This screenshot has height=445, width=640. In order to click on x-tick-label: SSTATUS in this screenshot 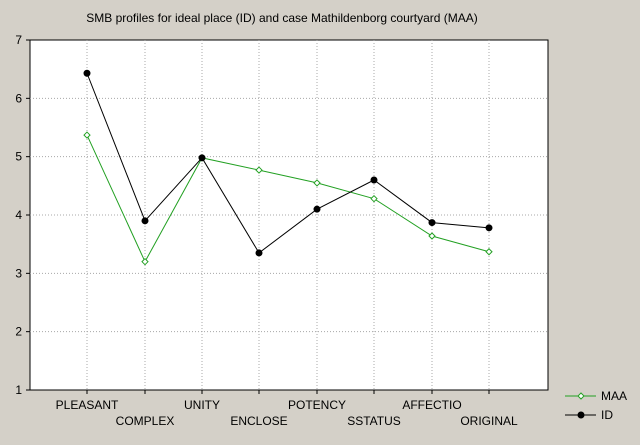, I will do `click(374, 421)`.